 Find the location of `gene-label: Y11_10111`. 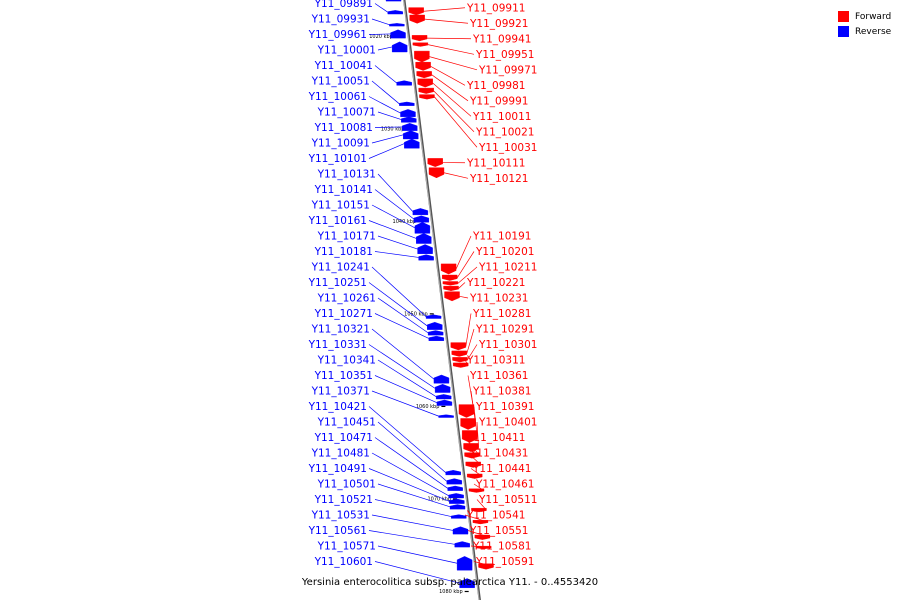

gene-label: Y11_10111 is located at coordinates (495, 163).